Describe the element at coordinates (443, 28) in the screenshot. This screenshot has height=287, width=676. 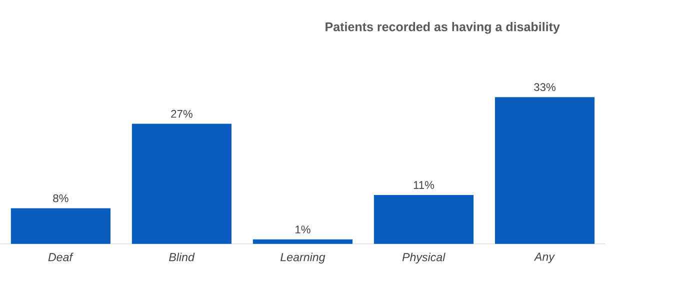
I see `chart-title: Patients recorded as having a disability` at that location.